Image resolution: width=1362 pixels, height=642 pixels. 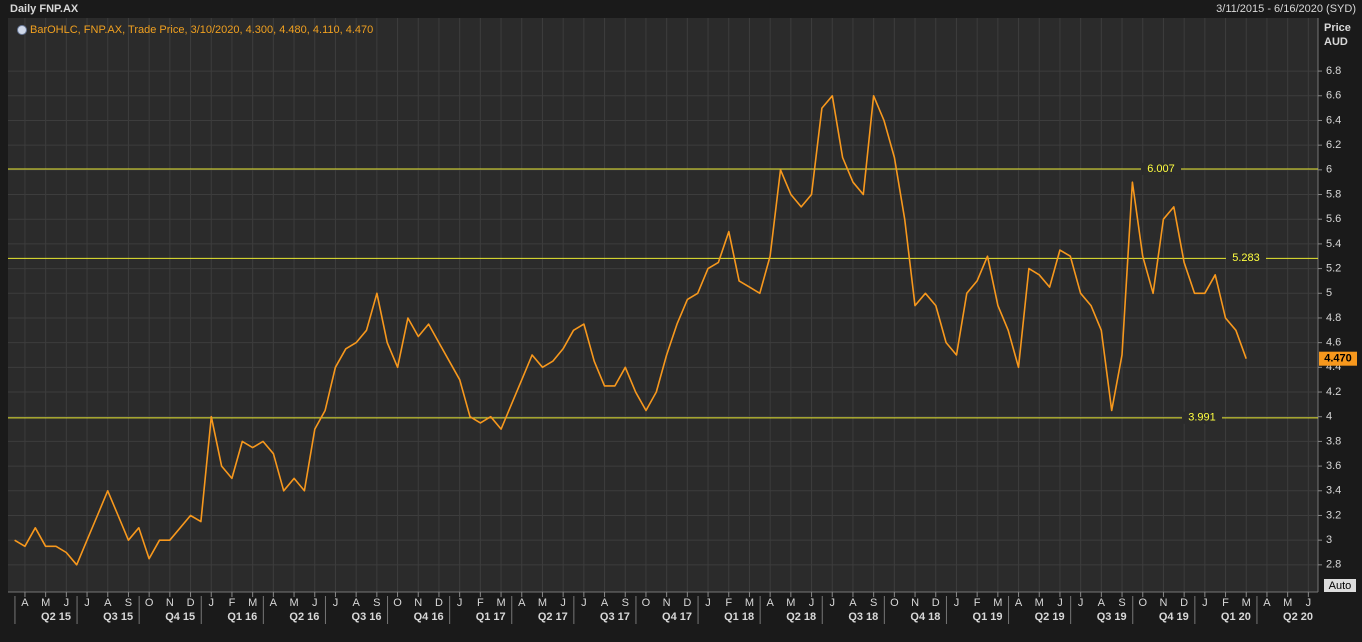 What do you see at coordinates (1333, 318) in the screenshot?
I see `y-tick-label: 4.8` at bounding box center [1333, 318].